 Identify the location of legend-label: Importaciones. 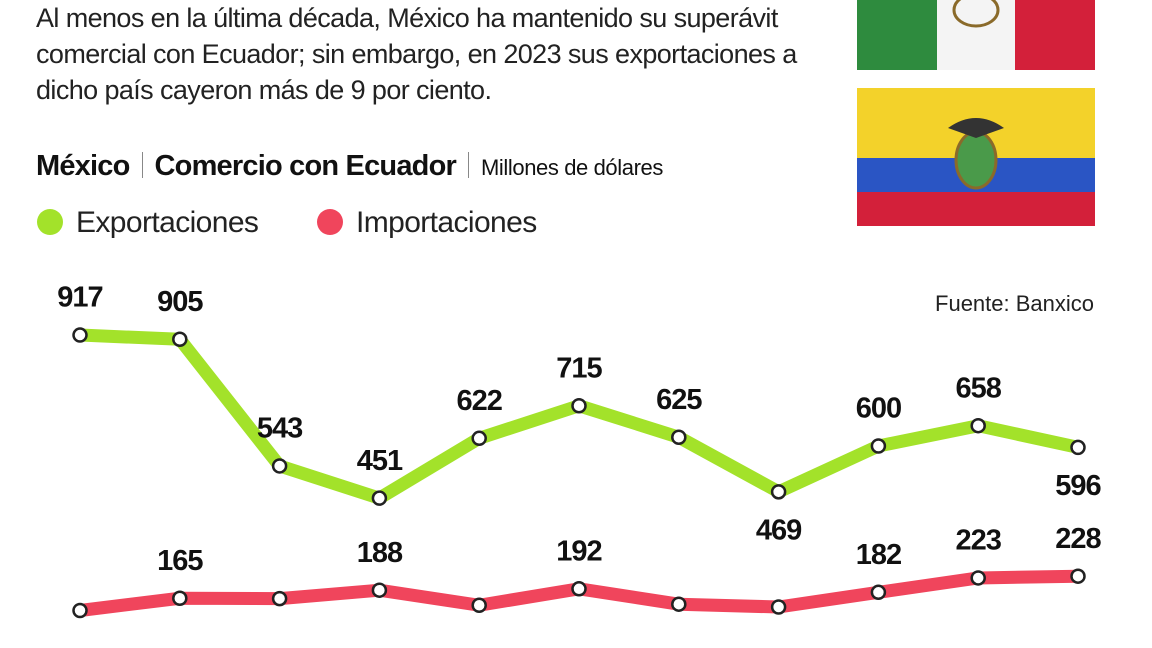
(446, 222).